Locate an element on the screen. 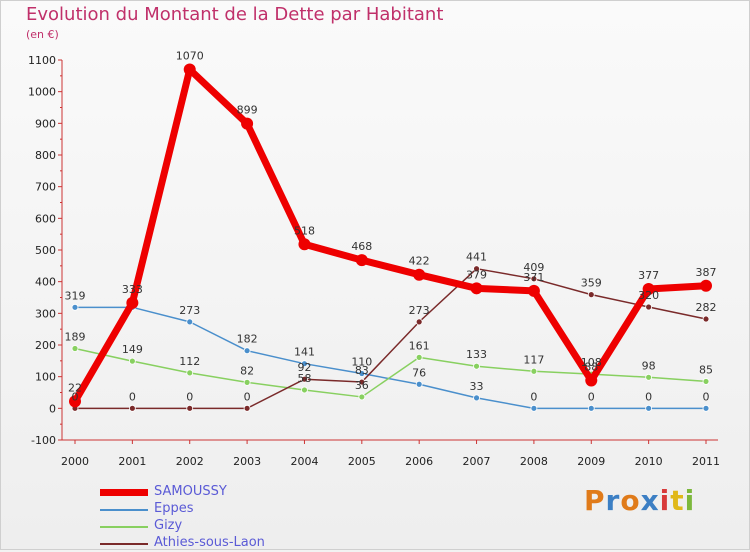 This screenshot has width=750, height=552. data-label-samoussy: 1070 is located at coordinates (190, 56).